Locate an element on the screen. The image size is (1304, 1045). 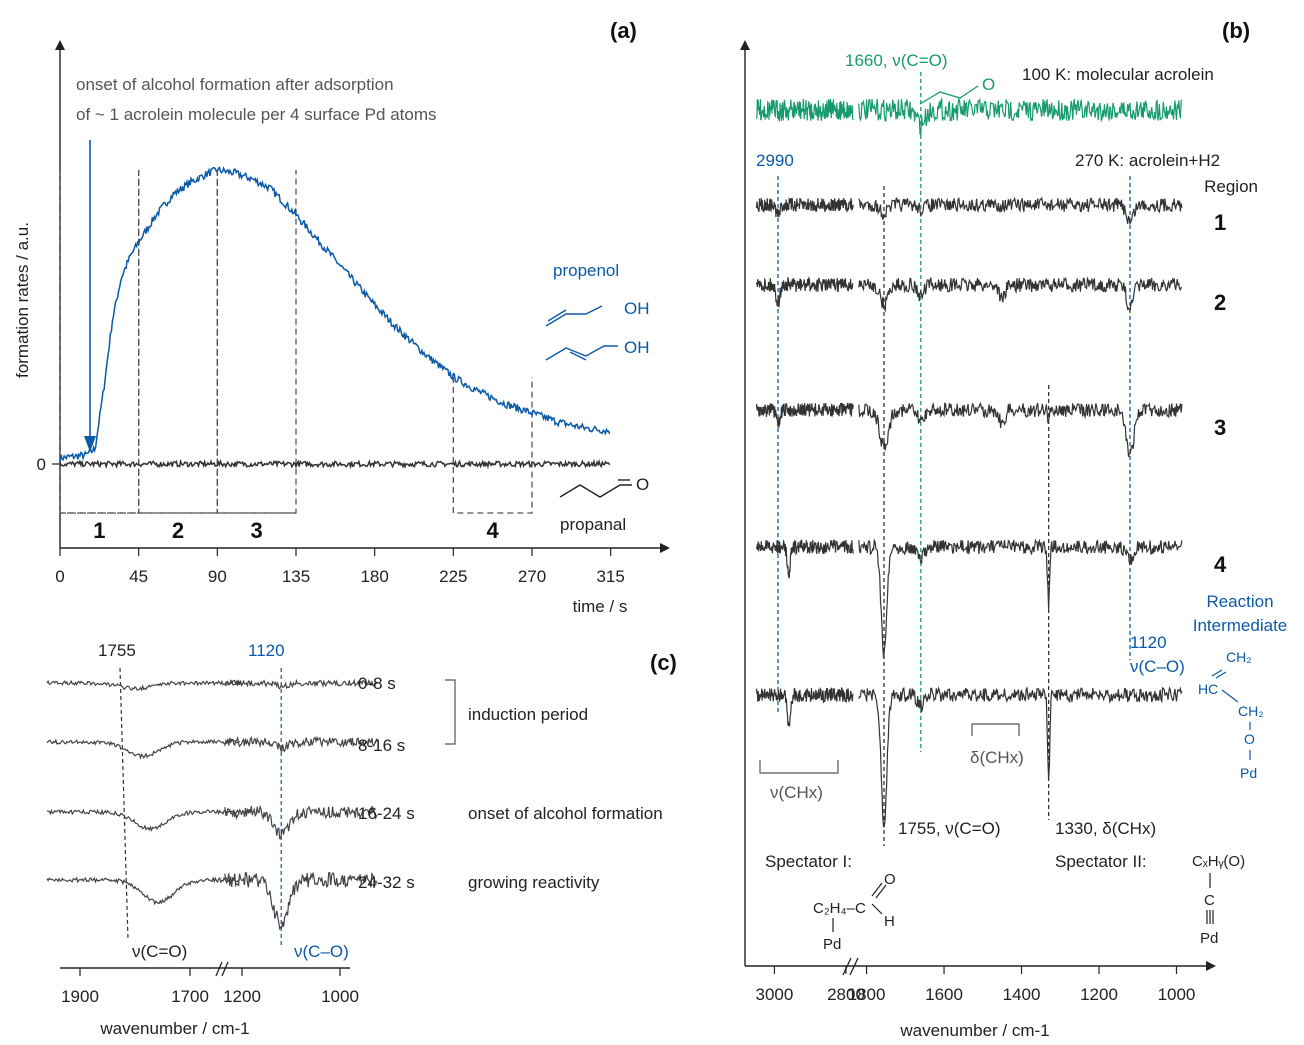
panel-a-xtick-label: 90 is located at coordinates (217, 576).